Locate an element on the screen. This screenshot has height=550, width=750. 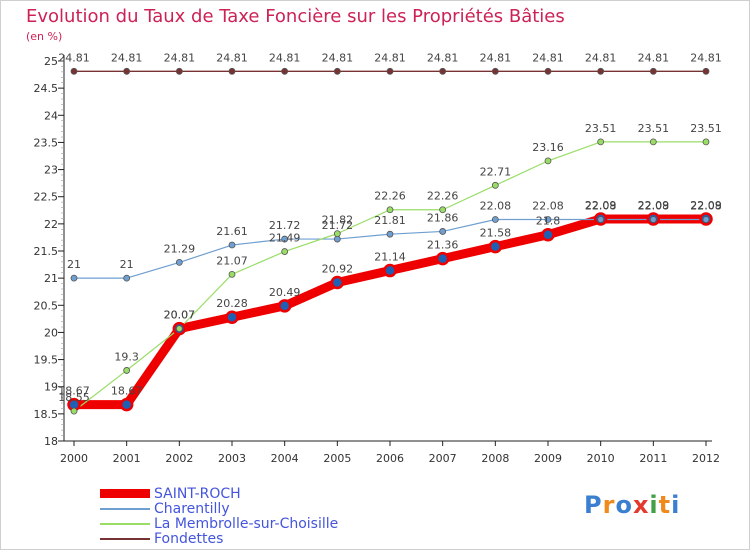
data-label-charentilly: 21.61 is located at coordinates (232, 231).